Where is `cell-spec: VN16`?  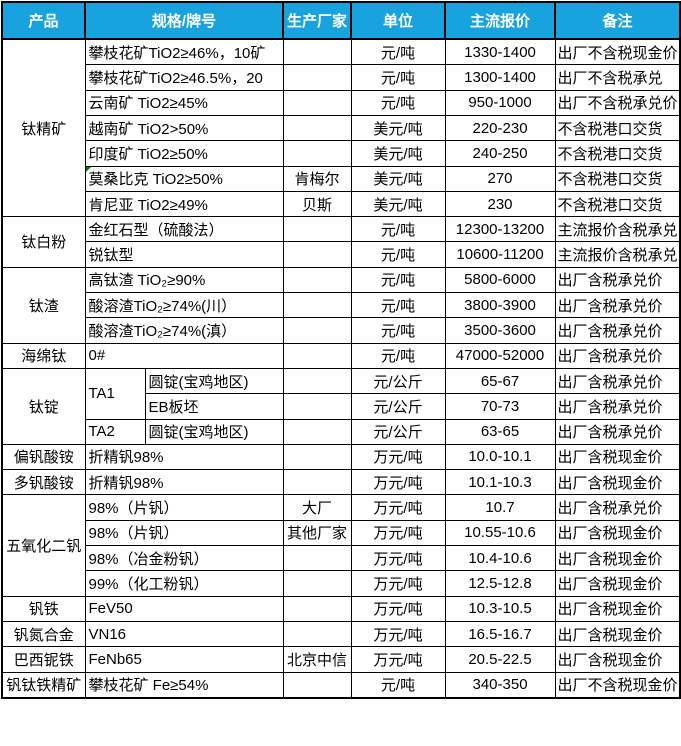
cell-spec: VN16 is located at coordinates (184, 634).